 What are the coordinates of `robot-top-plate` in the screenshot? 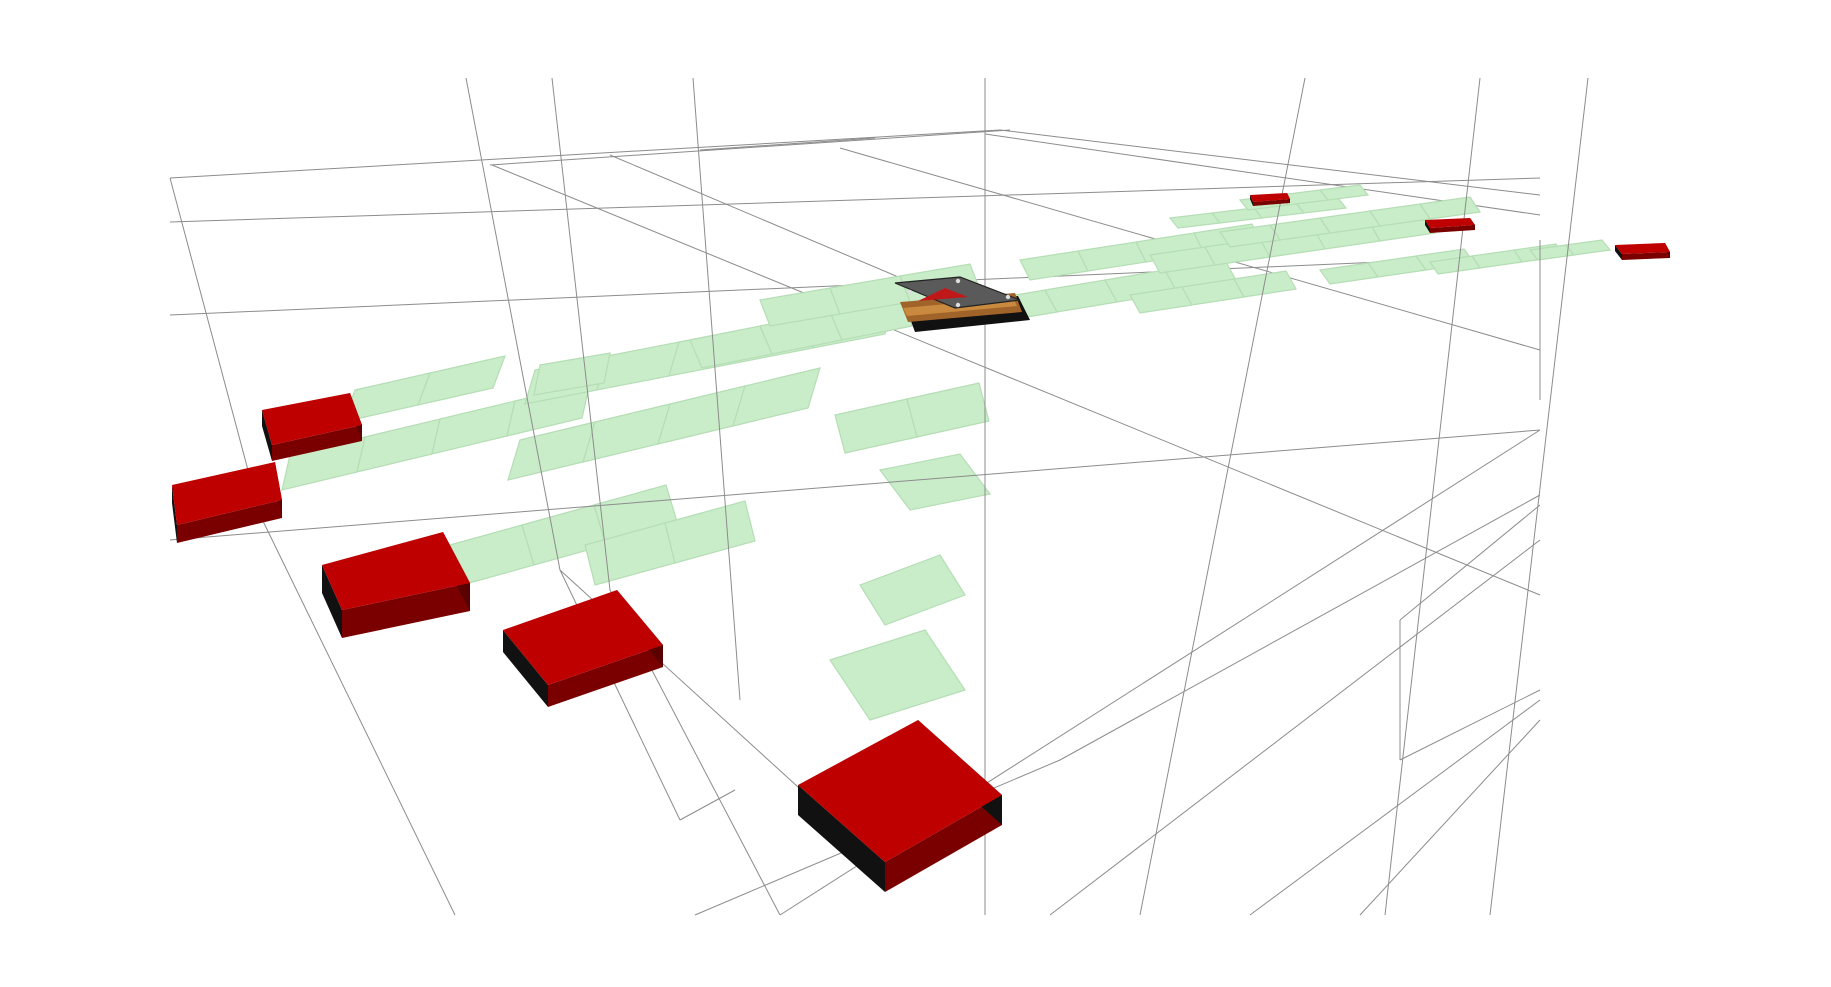 It's located at (957, 292).